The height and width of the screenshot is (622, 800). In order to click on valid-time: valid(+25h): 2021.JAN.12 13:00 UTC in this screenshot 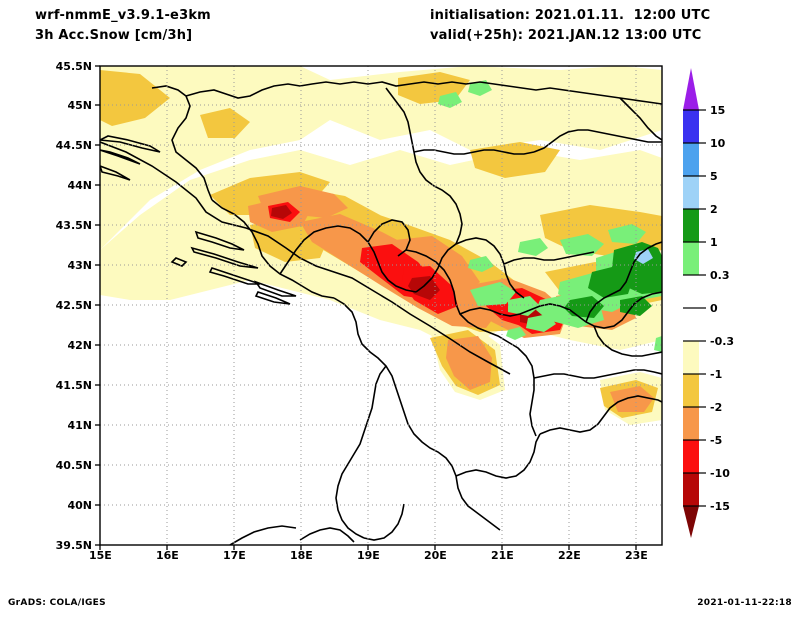, I will do `click(566, 35)`.